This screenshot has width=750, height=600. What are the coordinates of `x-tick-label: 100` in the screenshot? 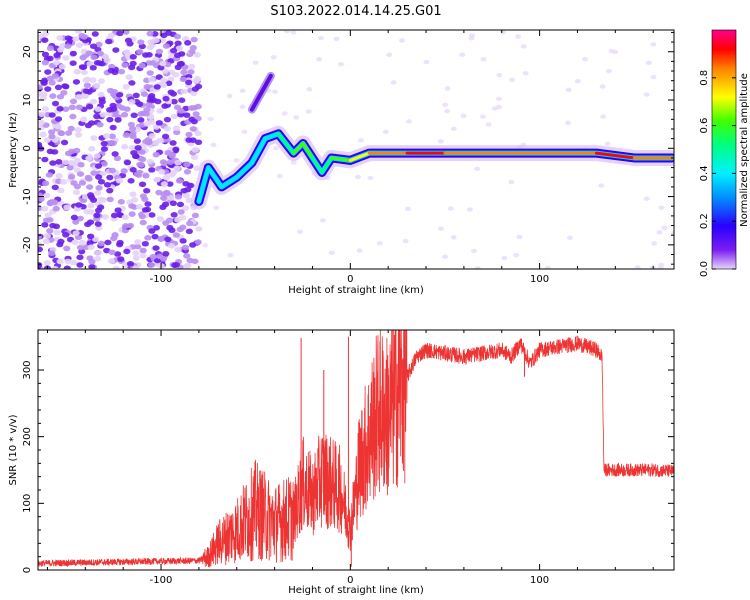 It's located at (539, 279).